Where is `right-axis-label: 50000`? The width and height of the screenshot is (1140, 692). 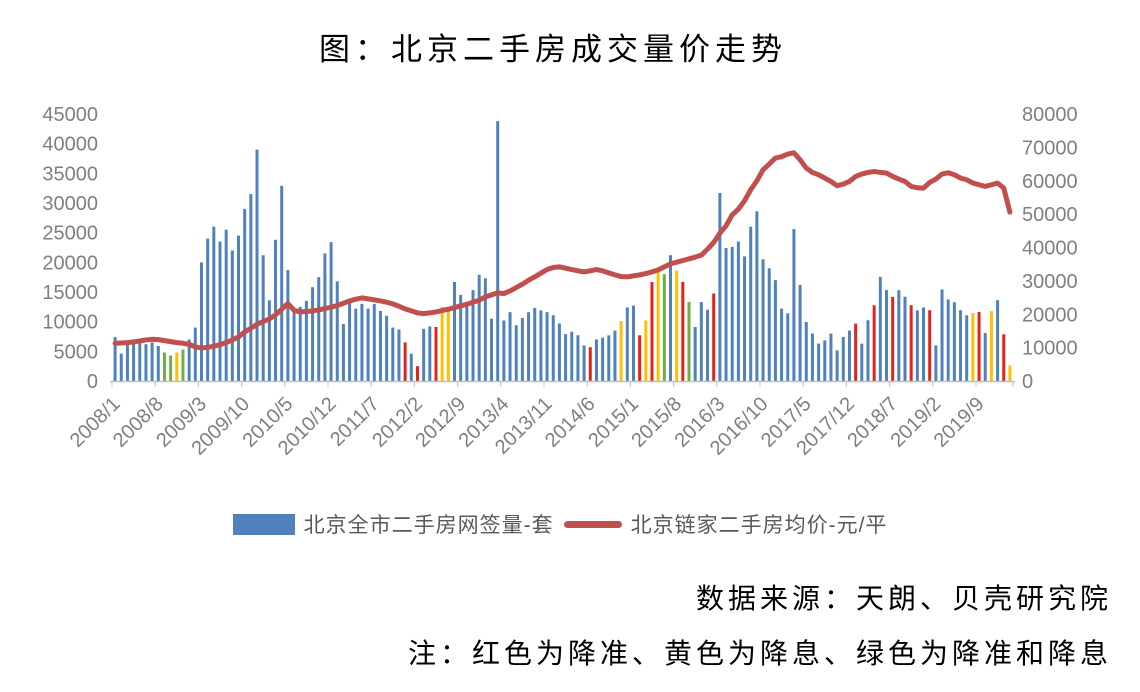 right-axis-label: 50000 is located at coordinates (1050, 215).